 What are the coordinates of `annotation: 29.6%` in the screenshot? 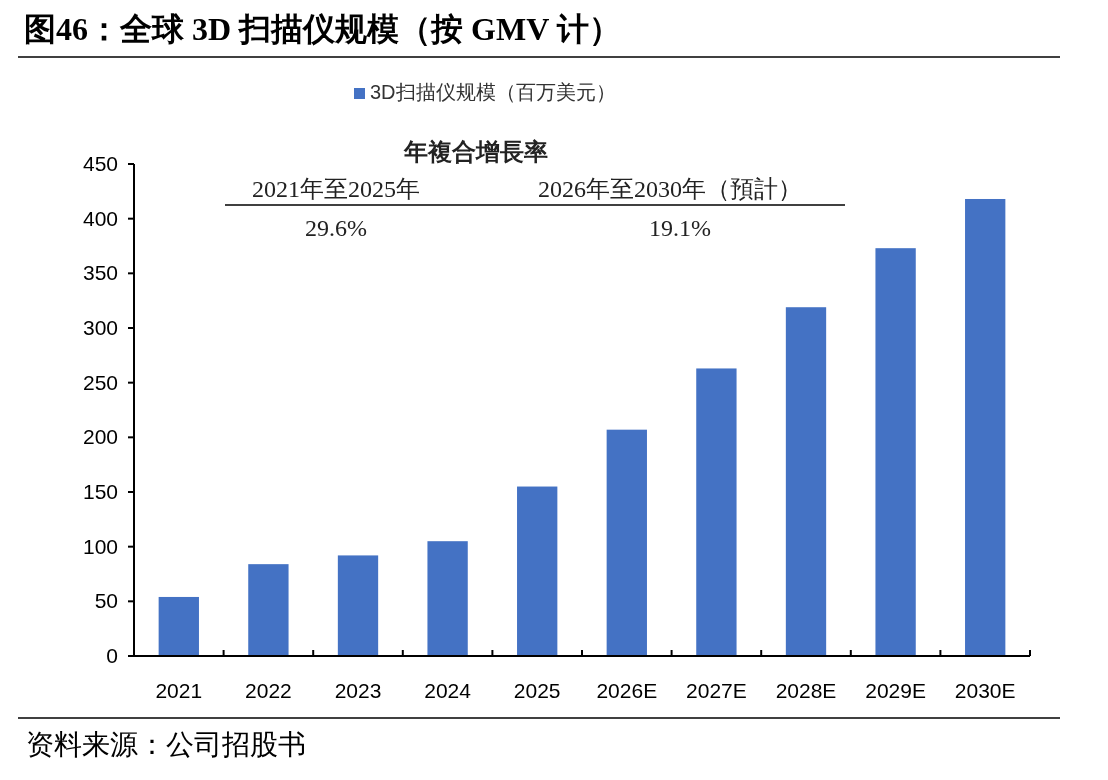 It's located at (336, 228).